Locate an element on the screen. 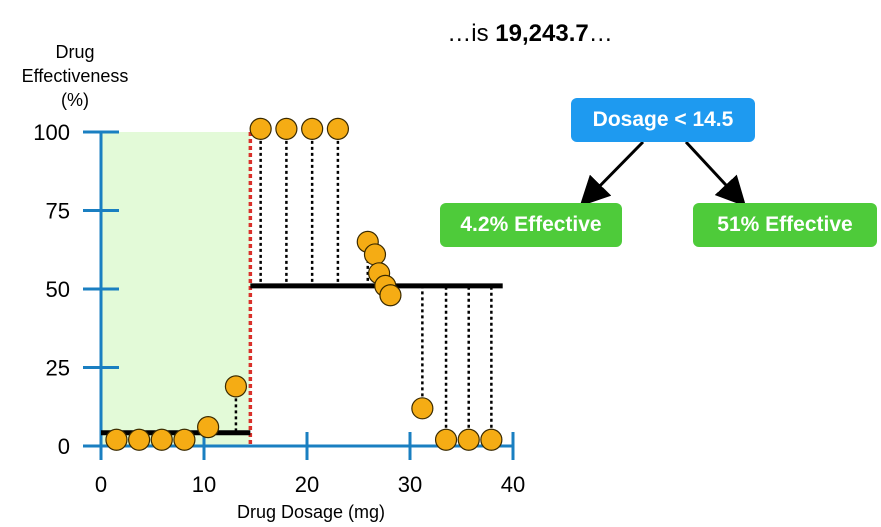 Image resolution: width=881 pixels, height=527 pixels. y-tick-label-4: 100 is located at coordinates (51, 132).